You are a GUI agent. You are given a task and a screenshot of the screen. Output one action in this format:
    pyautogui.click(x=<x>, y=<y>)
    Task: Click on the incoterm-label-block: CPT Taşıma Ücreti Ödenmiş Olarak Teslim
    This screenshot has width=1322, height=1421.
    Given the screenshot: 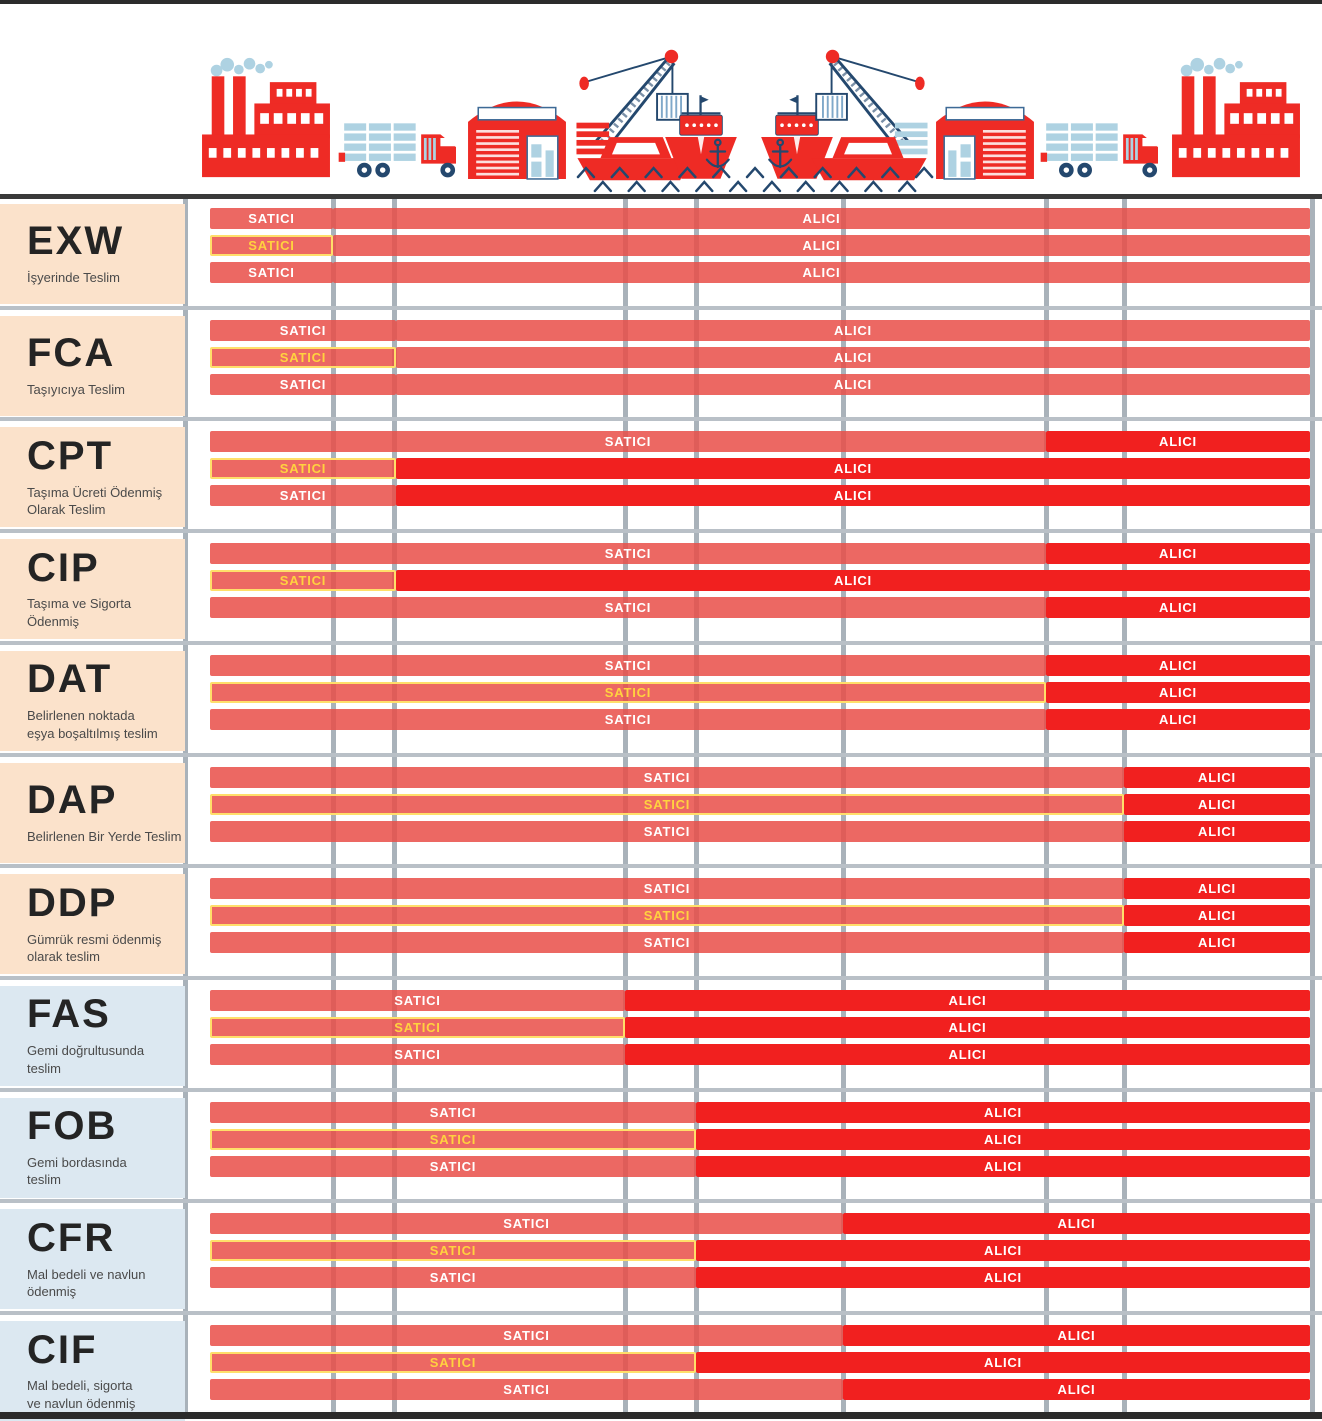 What is the action you would take?
    pyautogui.click(x=92, y=477)
    